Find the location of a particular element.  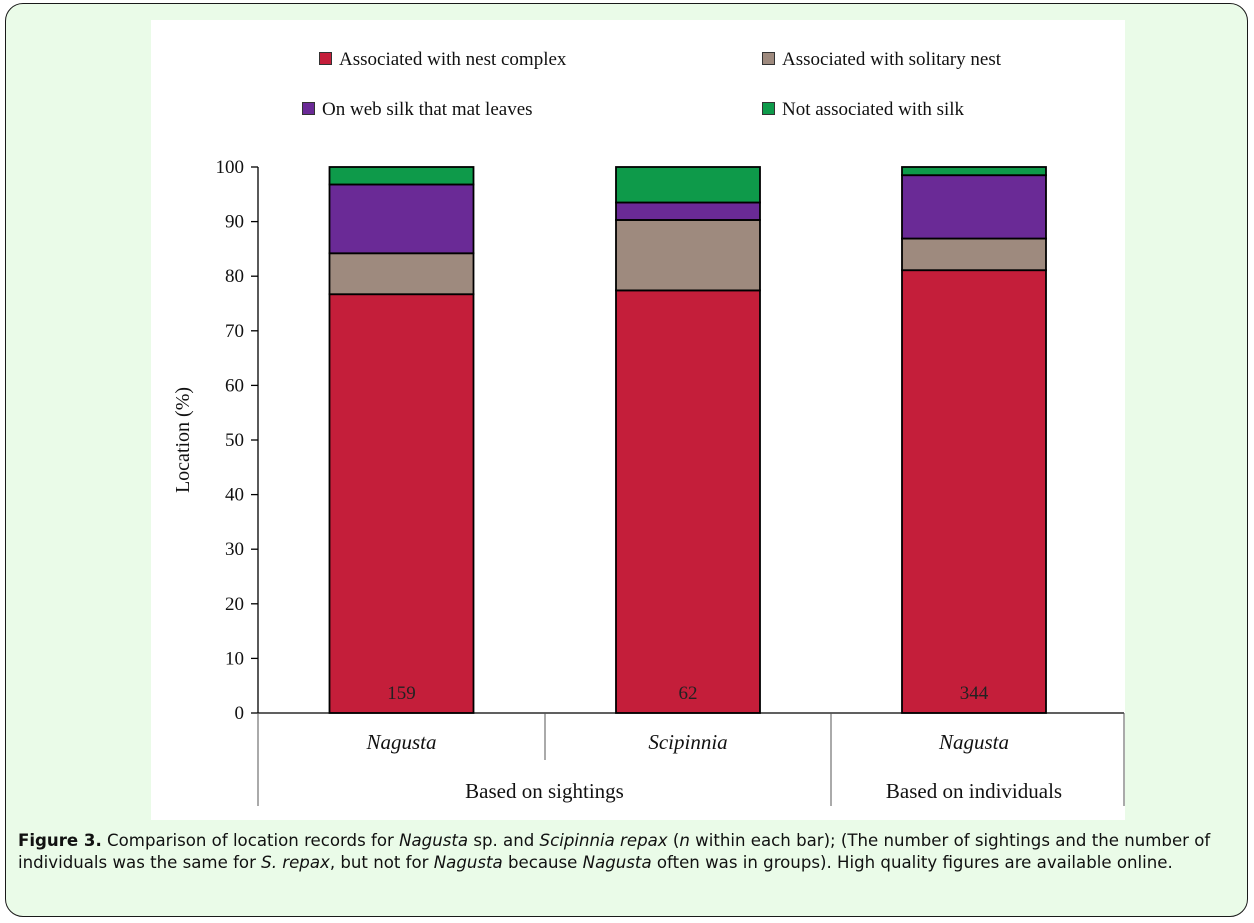

y-tick-label: 80 is located at coordinates (234, 276).